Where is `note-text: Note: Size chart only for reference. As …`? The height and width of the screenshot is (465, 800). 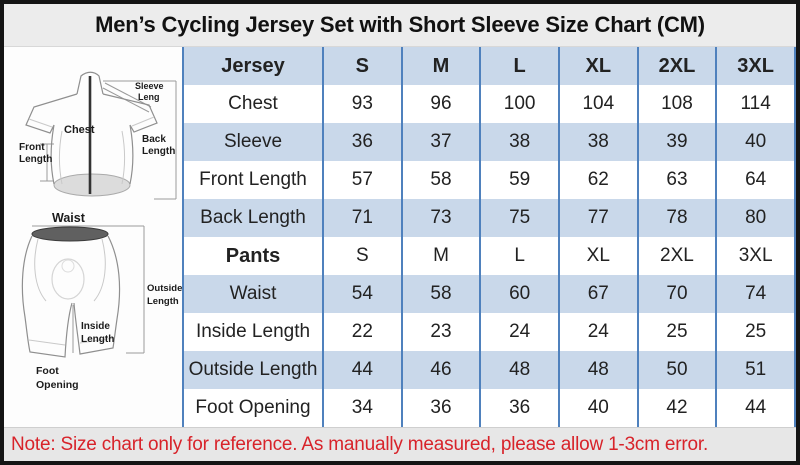
note-text: Note: Size chart only for reference. As … is located at coordinates (360, 444).